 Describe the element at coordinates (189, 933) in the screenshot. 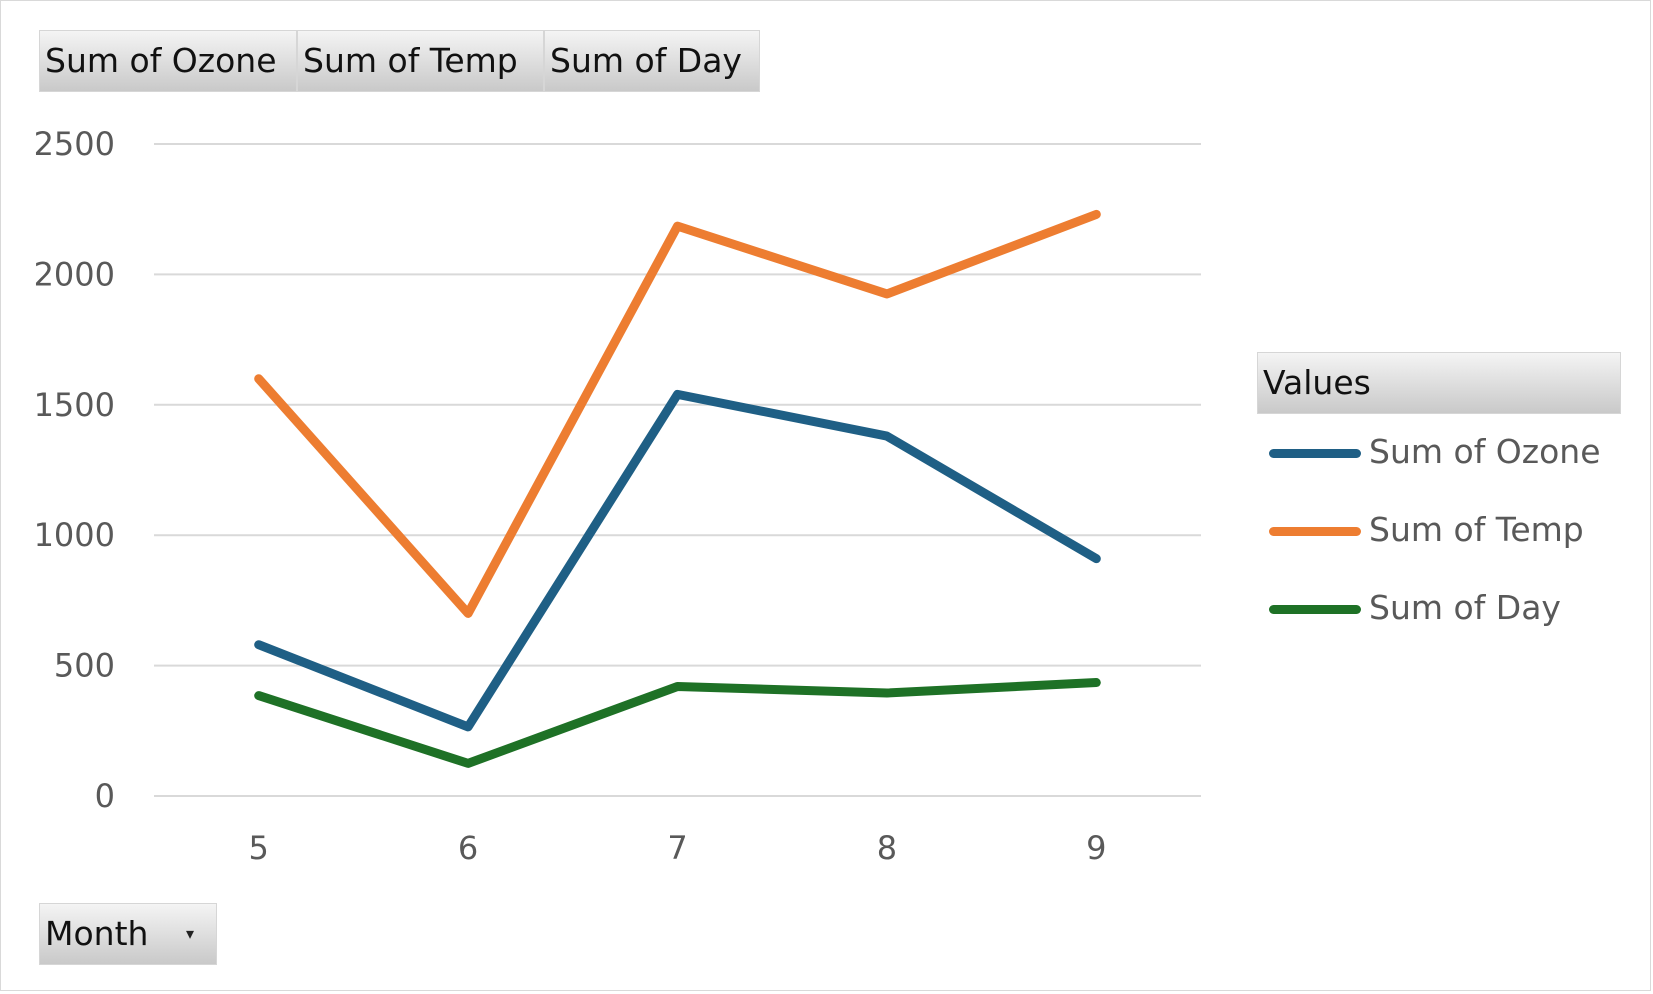

I see `dropdown-arrow-icon: ▾` at that location.